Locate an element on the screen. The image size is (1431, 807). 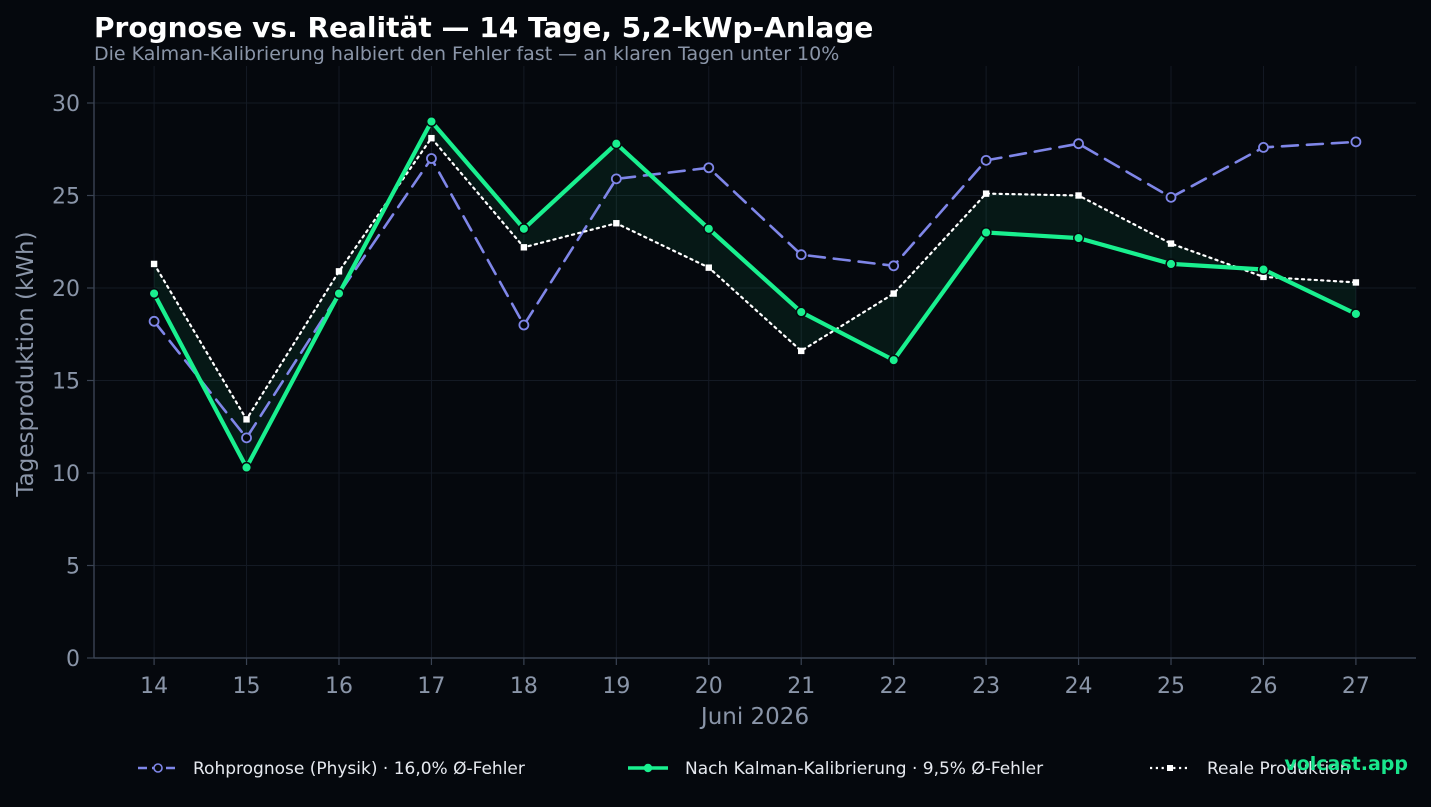
x-tick-label: 20 is located at coordinates (709, 686).